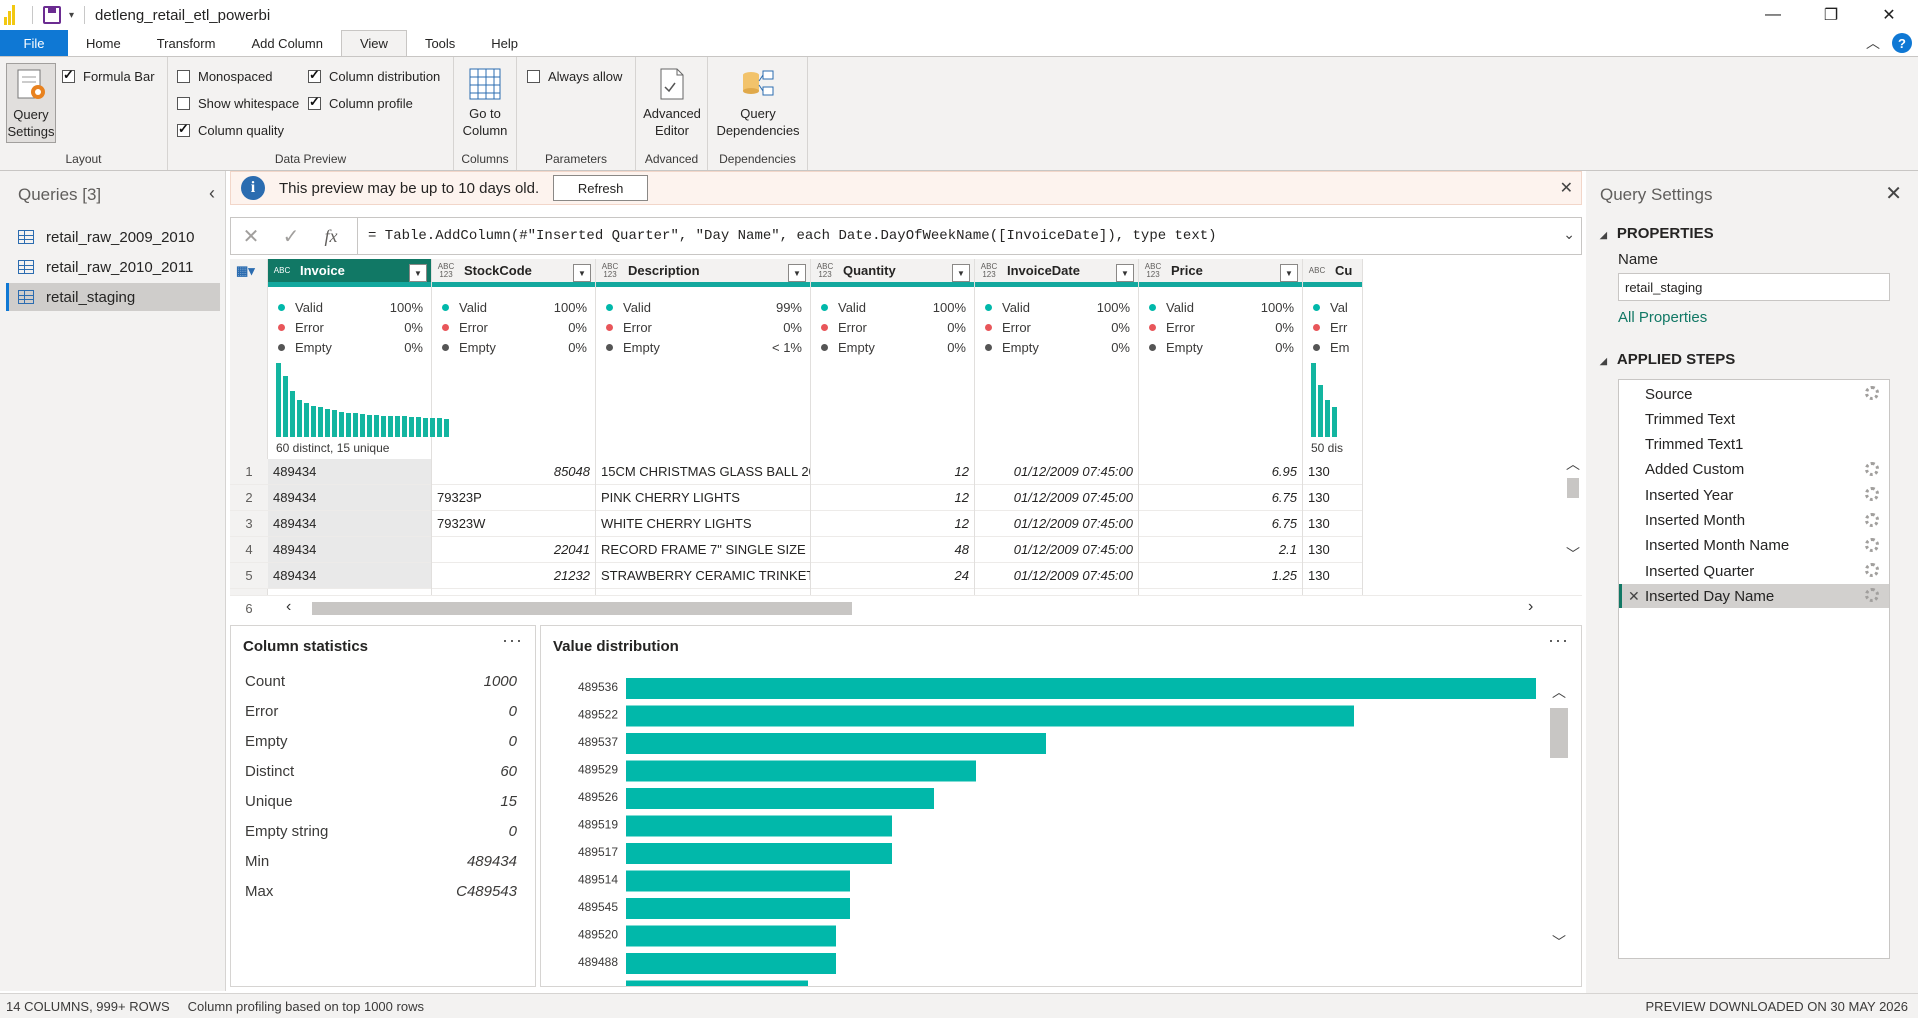 The width and height of the screenshot is (1918, 1018). What do you see at coordinates (249, 472) in the screenshot?
I see `row-number: 1` at bounding box center [249, 472].